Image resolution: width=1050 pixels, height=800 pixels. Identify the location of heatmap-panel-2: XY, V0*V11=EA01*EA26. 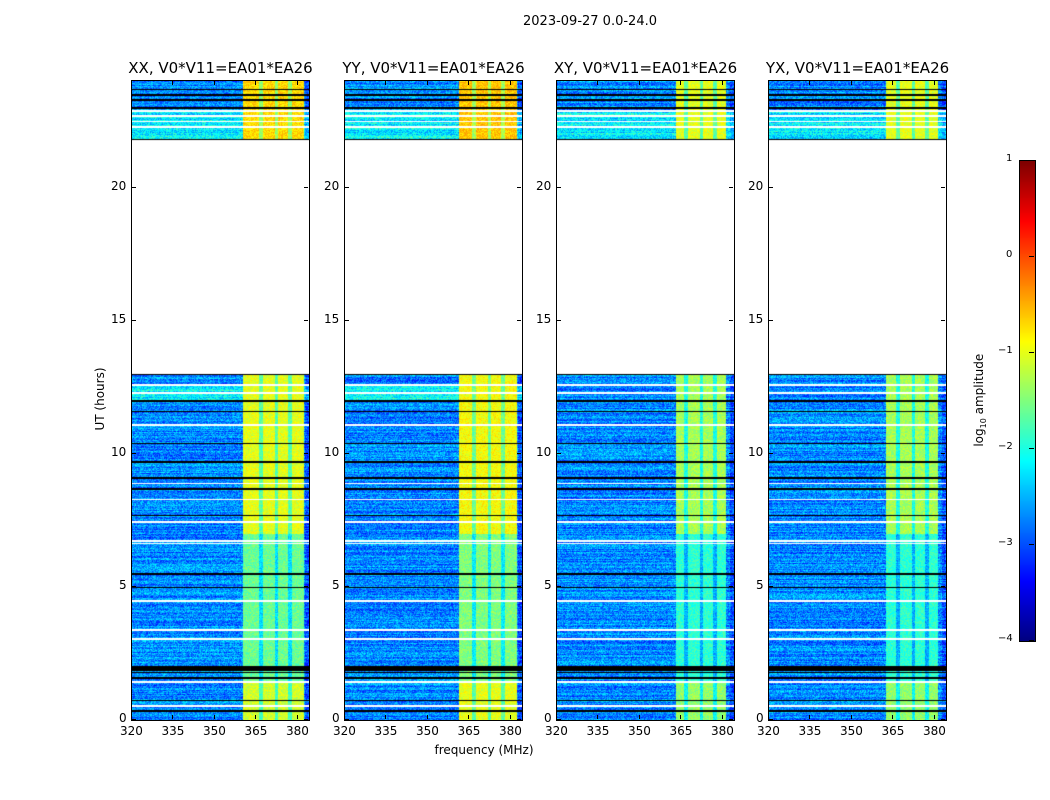
(645, 390).